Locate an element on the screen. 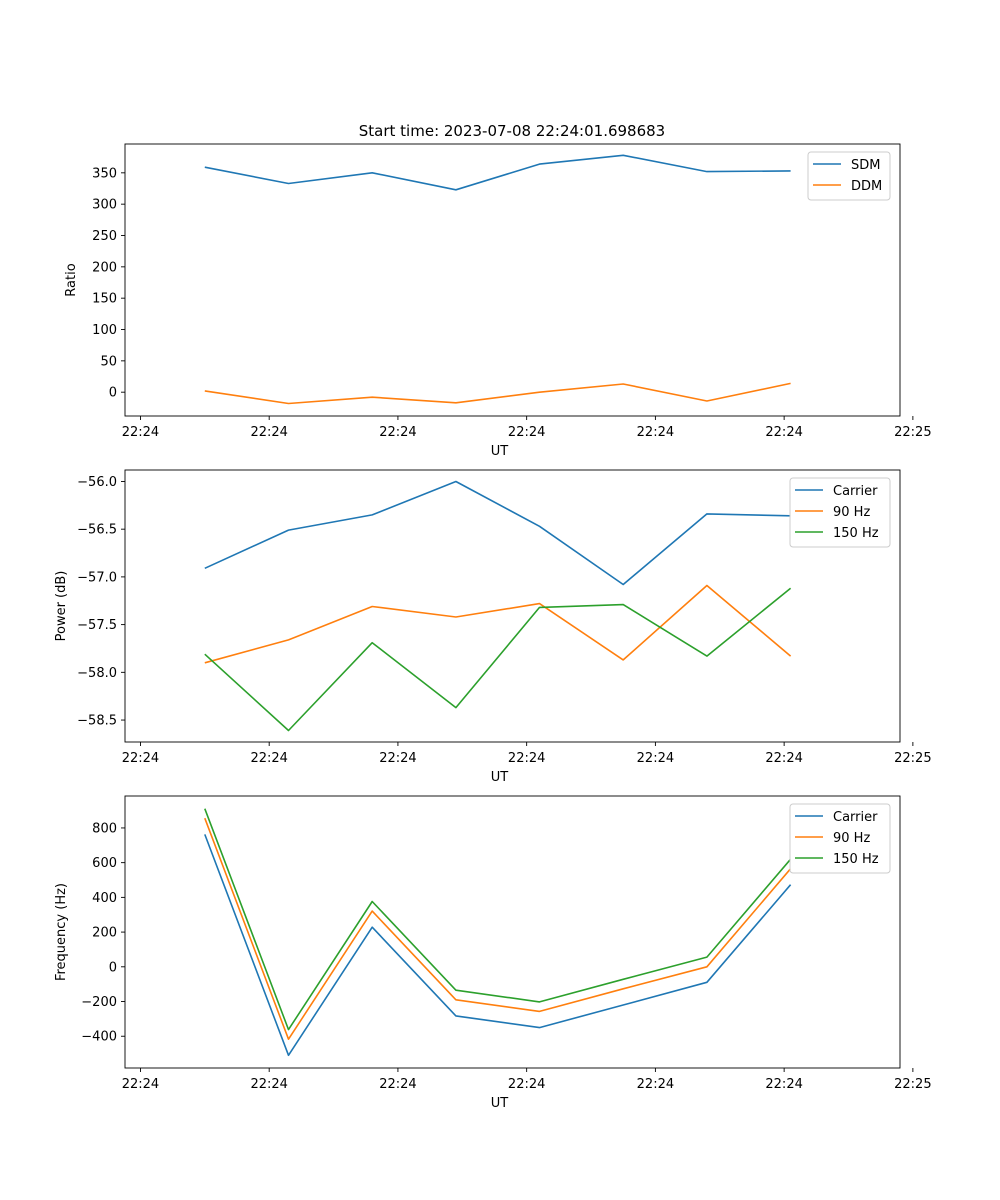 This screenshot has width=1000, height=1200. y-tick-label: −58.0 is located at coordinates (97, 673).